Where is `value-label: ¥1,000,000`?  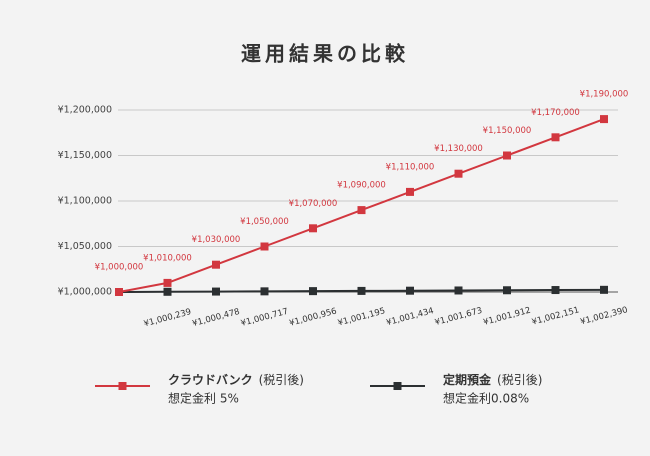 value-label: ¥1,000,000 is located at coordinates (119, 268).